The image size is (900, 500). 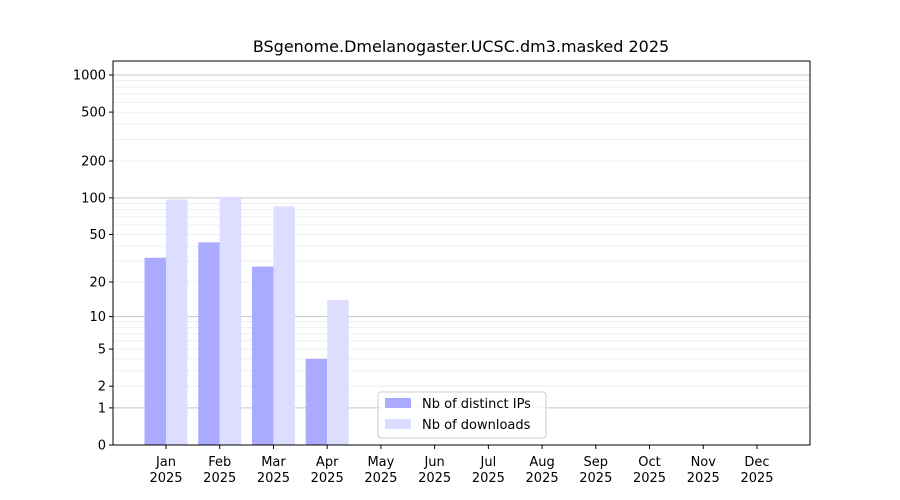 I want to click on x-tick-label-month: Sep, so click(x=596, y=462).